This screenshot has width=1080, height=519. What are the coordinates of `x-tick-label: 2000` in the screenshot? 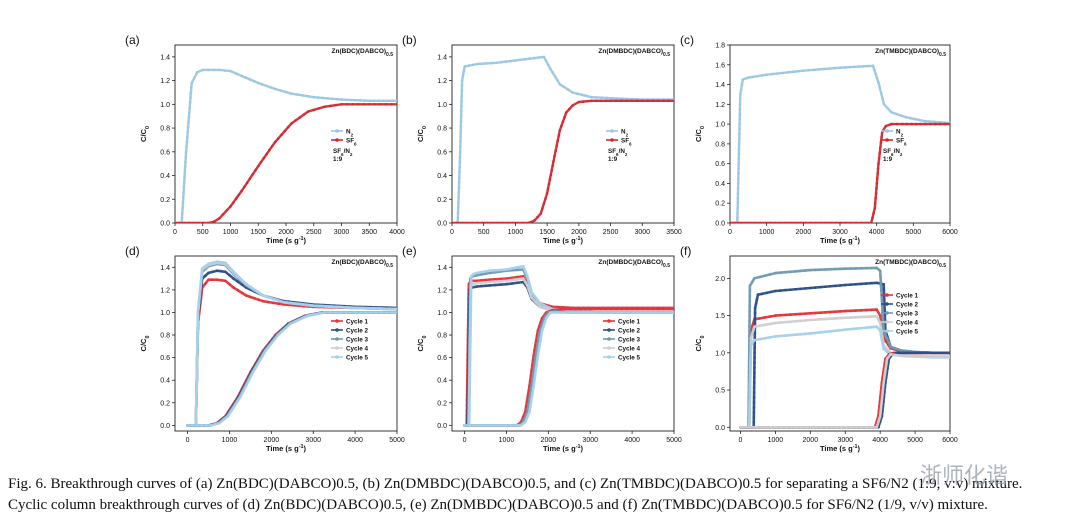 It's located at (804, 232).